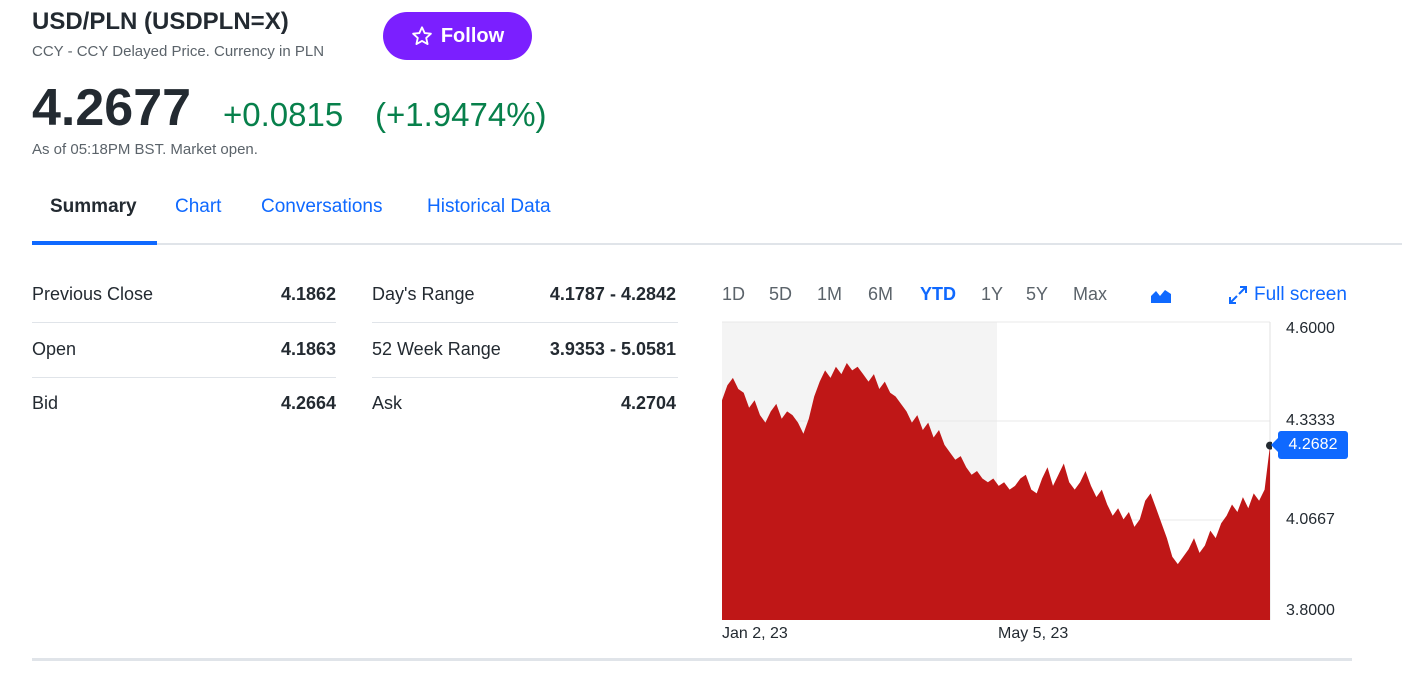 This screenshot has width=1402, height=683. Describe the element at coordinates (1238, 295) in the screenshot. I see `expand-icon` at that location.